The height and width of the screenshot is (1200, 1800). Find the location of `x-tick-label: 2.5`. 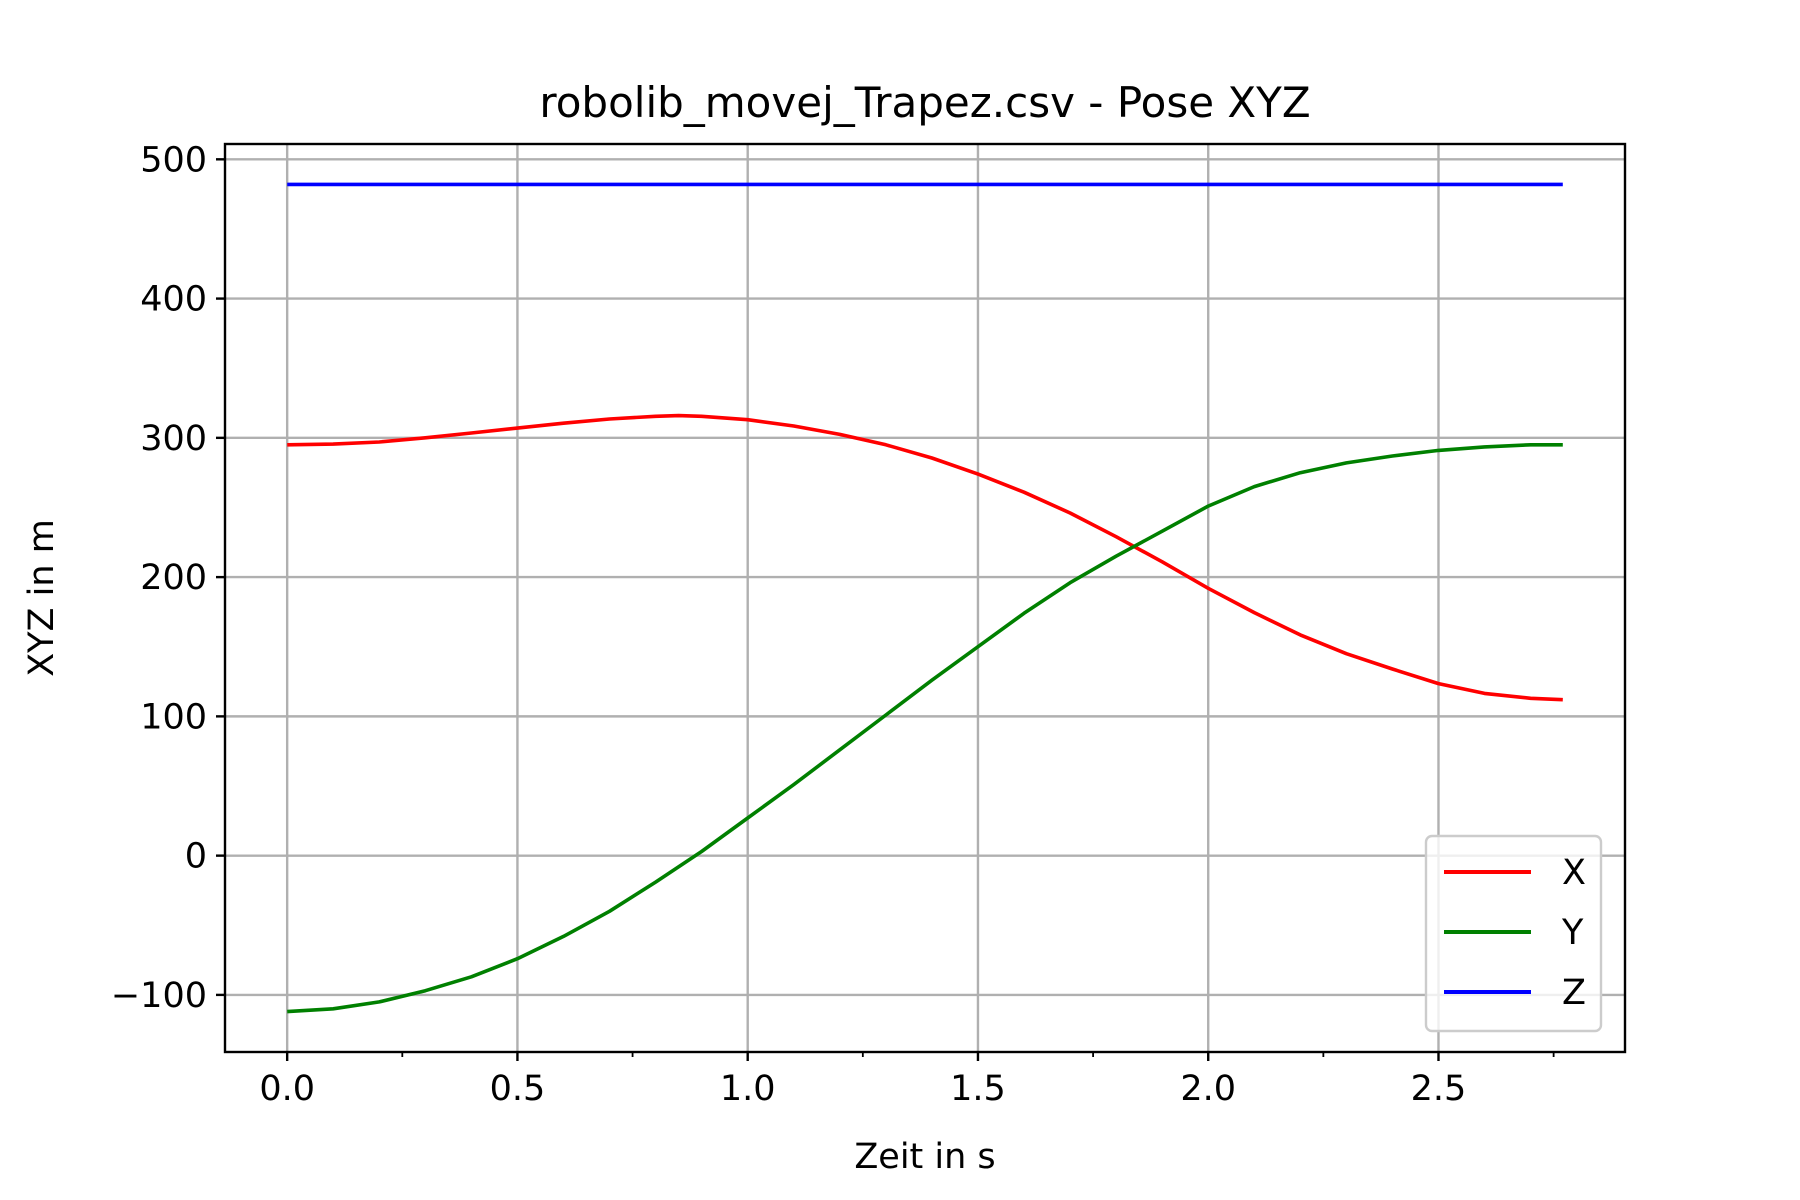

x-tick-label: 2.5 is located at coordinates (1439, 1089).